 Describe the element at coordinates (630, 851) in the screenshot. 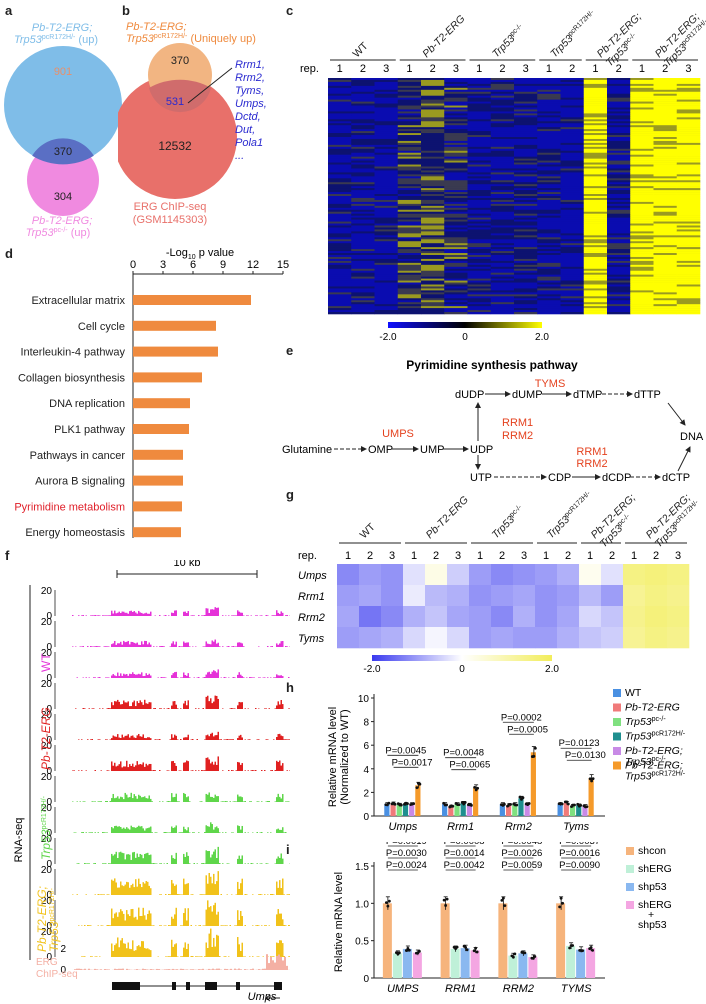

I see `legend-swatch` at that location.